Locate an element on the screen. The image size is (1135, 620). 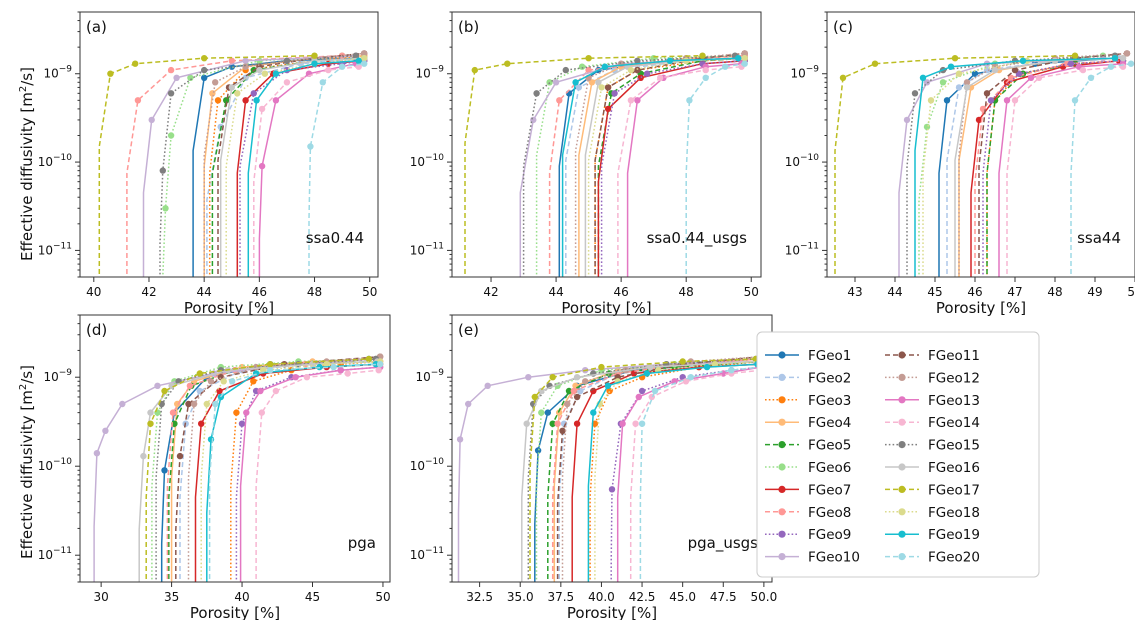
x-tick-label: 46 is located at coordinates (620, 292).